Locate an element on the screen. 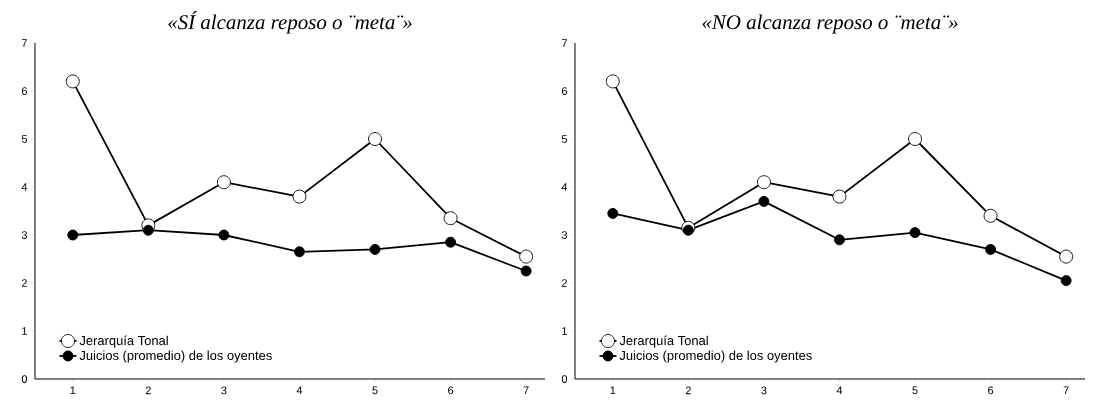  chart-title: «SÍ alcanza reposo o ¨meta¨» is located at coordinates (290, 22).